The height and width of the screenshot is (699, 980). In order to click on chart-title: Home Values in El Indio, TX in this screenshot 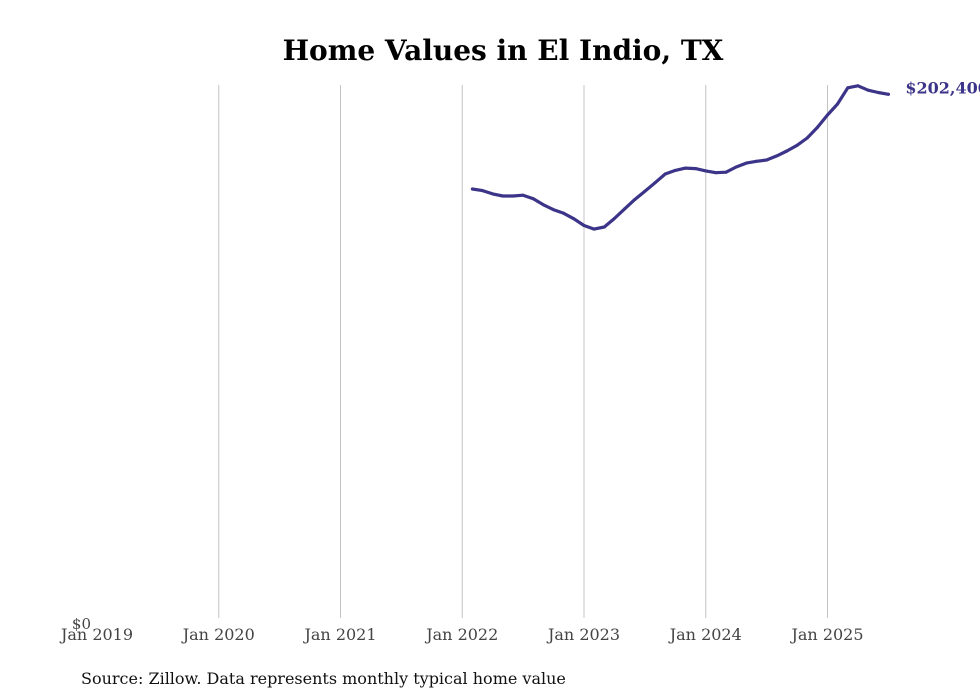, I will do `click(503, 50)`.